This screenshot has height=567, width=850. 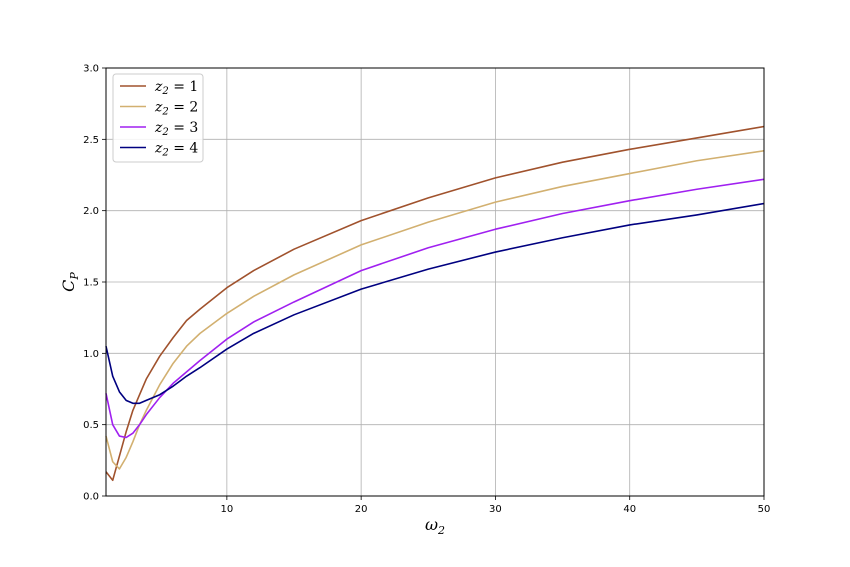 What do you see at coordinates (629, 509) in the screenshot?
I see `x-tick-label: 40` at bounding box center [629, 509].